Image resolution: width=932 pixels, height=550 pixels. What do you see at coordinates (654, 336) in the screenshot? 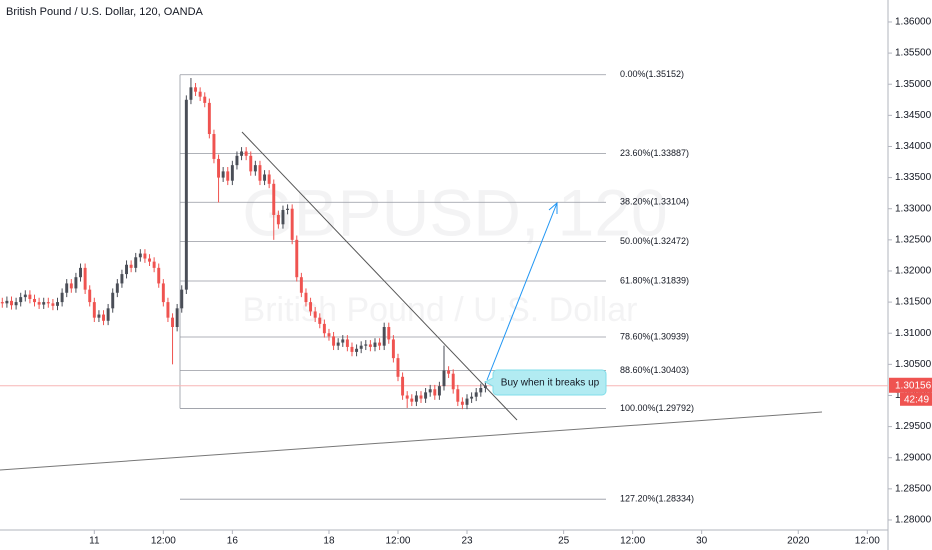
I see `fib-label: 78.60%(1.30939)` at bounding box center [654, 336].